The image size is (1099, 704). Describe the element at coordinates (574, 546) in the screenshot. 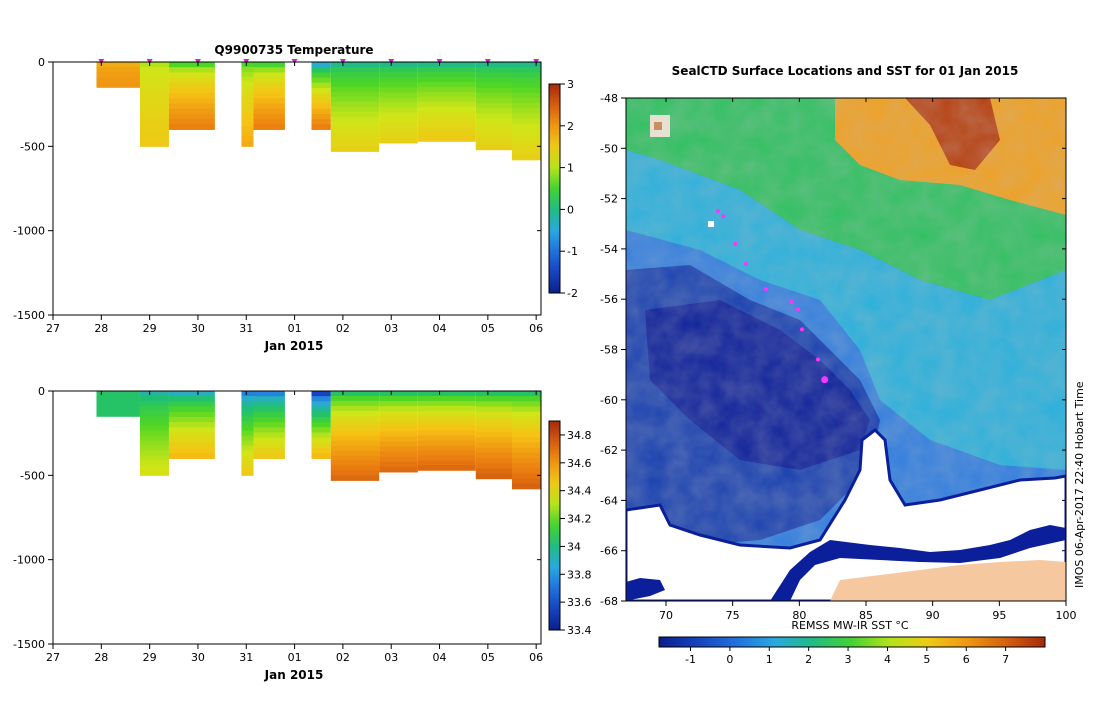

I see `colorbar-tick-label: 34` at that location.